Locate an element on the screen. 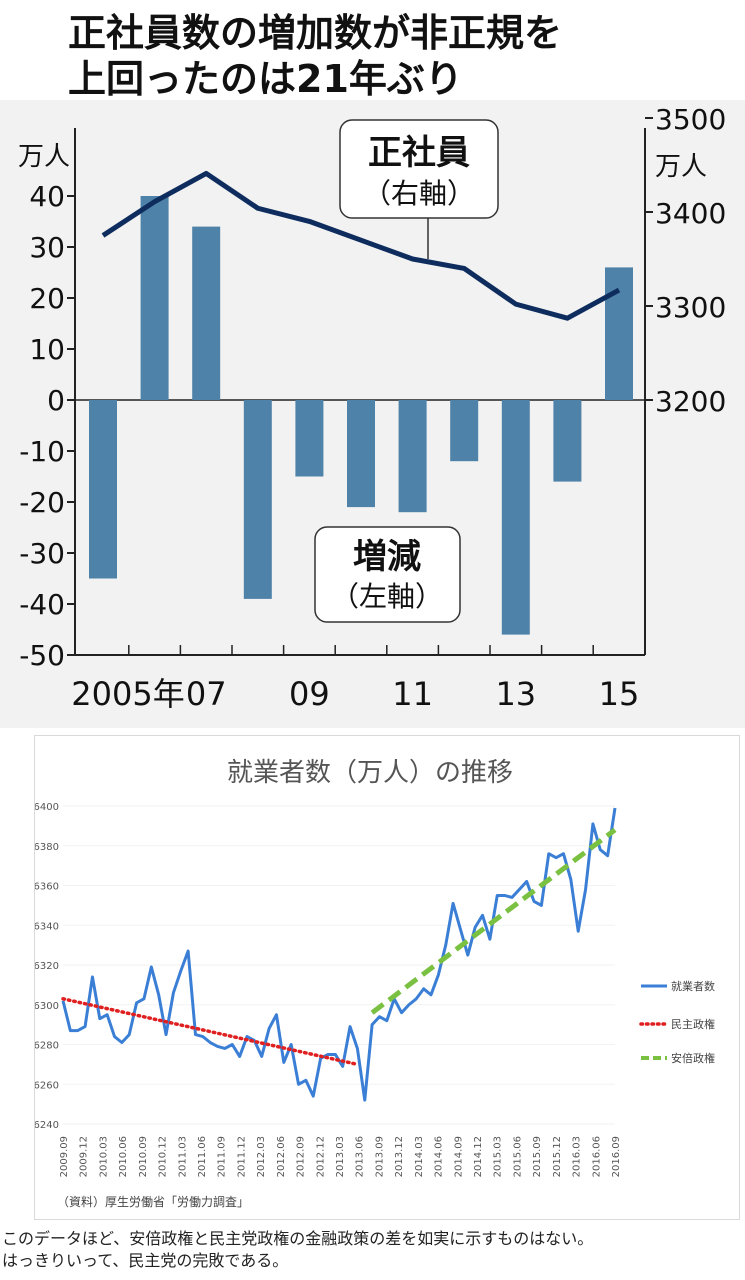 The height and width of the screenshot is (1280, 745). right-tick-label: 3500 is located at coordinates (690, 119).